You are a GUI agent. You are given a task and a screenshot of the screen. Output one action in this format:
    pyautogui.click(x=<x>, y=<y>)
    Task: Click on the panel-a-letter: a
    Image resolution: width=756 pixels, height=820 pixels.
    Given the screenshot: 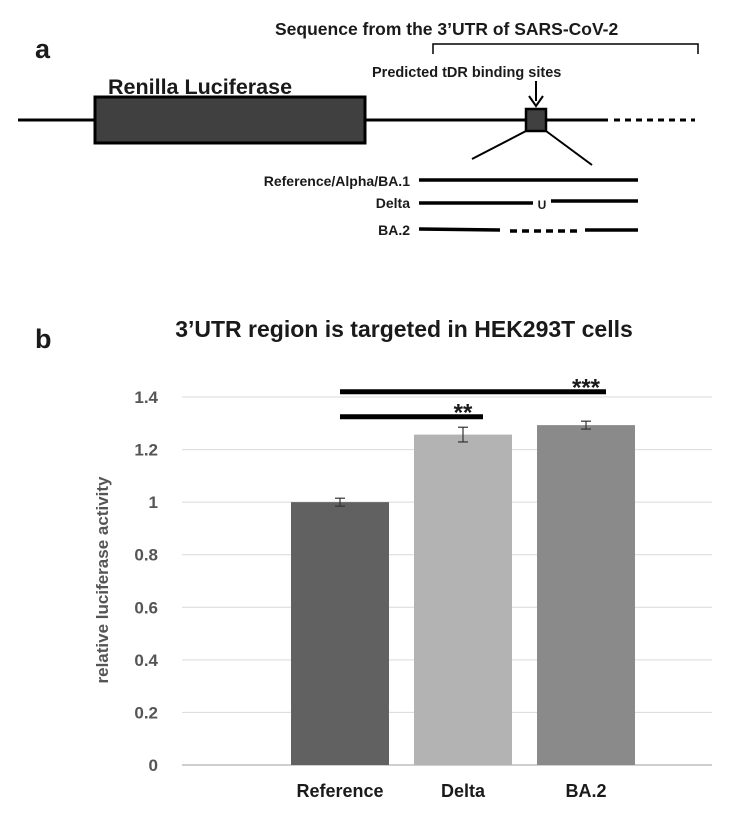 What is the action you would take?
    pyautogui.click(x=43, y=49)
    